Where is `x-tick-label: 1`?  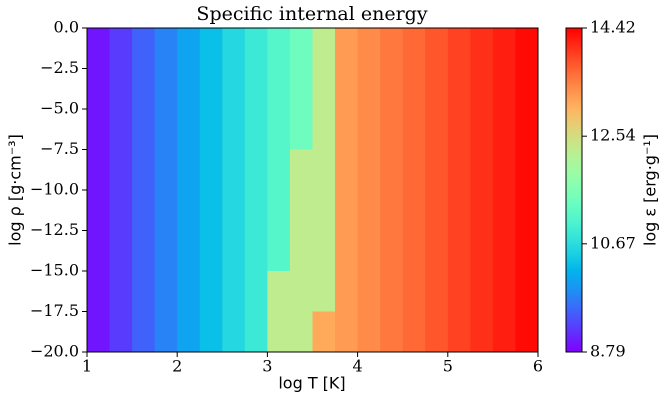
x-tick-label: 1 is located at coordinates (87, 366).